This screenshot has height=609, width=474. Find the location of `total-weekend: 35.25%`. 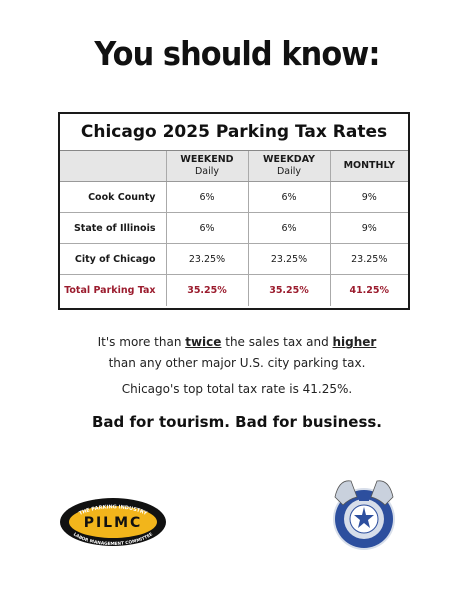

total-weekend: 35.25% is located at coordinates (207, 290).